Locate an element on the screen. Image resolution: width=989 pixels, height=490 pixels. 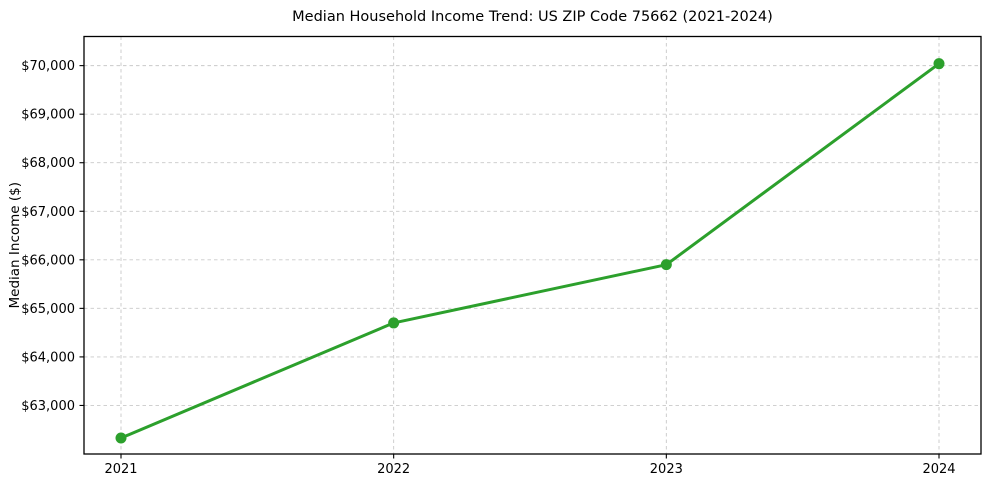
y-axis-label: Median Income ($) is located at coordinates (15, 245).